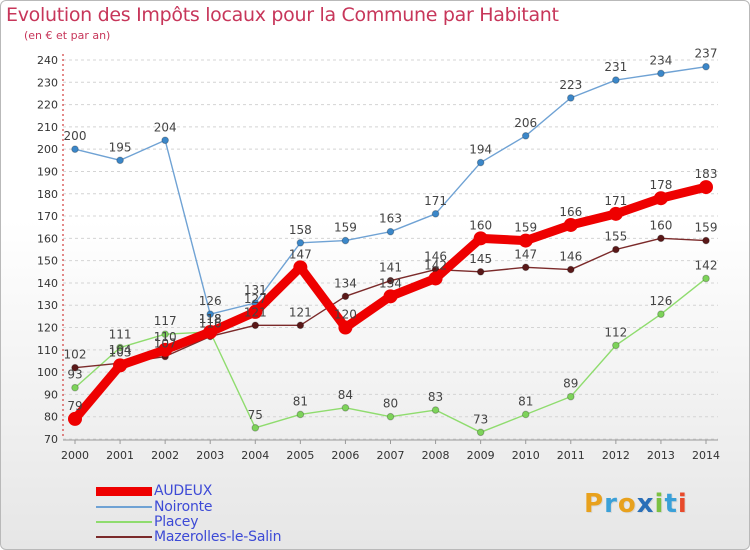 This screenshot has height=550, width=750. What do you see at coordinates (176, 522) in the screenshot?
I see `legend-label: Placey` at bounding box center [176, 522].